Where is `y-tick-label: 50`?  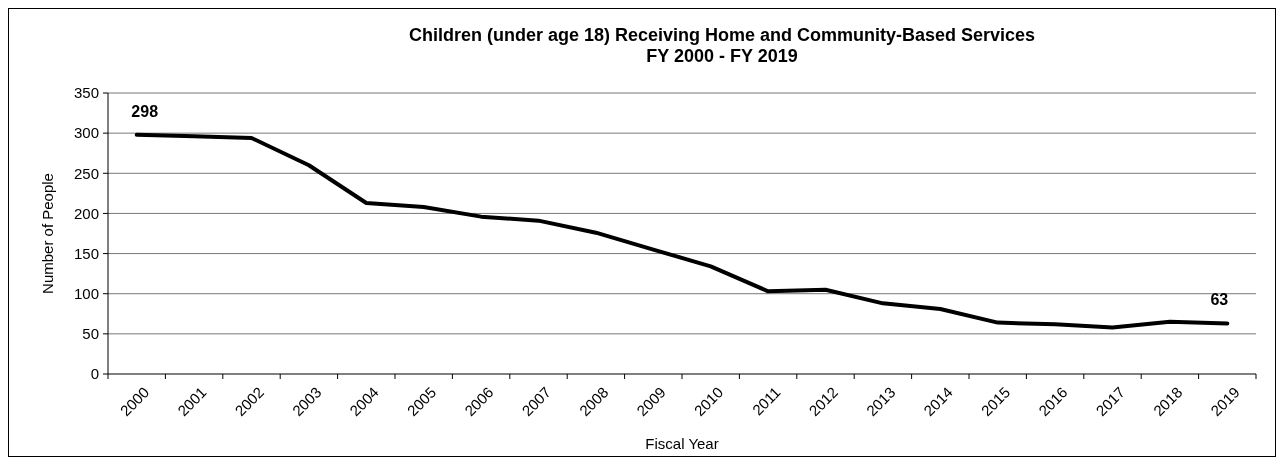 y-tick-label: 50 is located at coordinates (90, 334).